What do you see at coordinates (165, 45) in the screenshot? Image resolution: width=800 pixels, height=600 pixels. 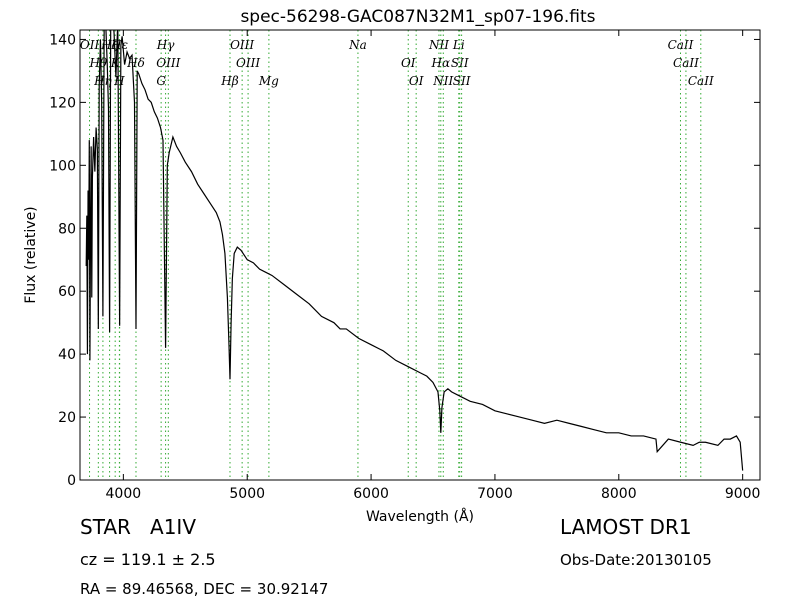 I see `spectral-line-label: Hγ` at bounding box center [165, 45].